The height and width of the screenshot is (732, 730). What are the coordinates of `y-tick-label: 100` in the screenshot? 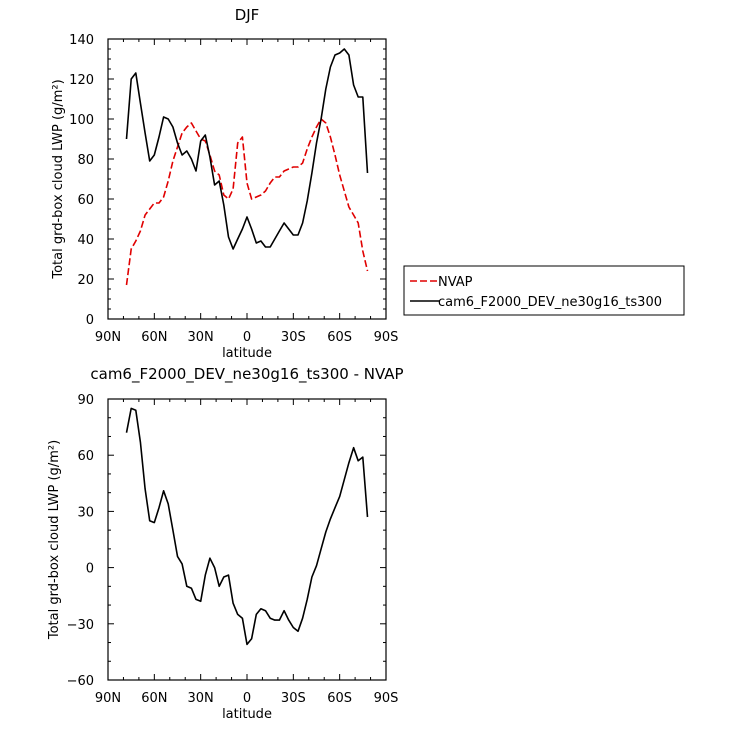 It's located at (81, 120).